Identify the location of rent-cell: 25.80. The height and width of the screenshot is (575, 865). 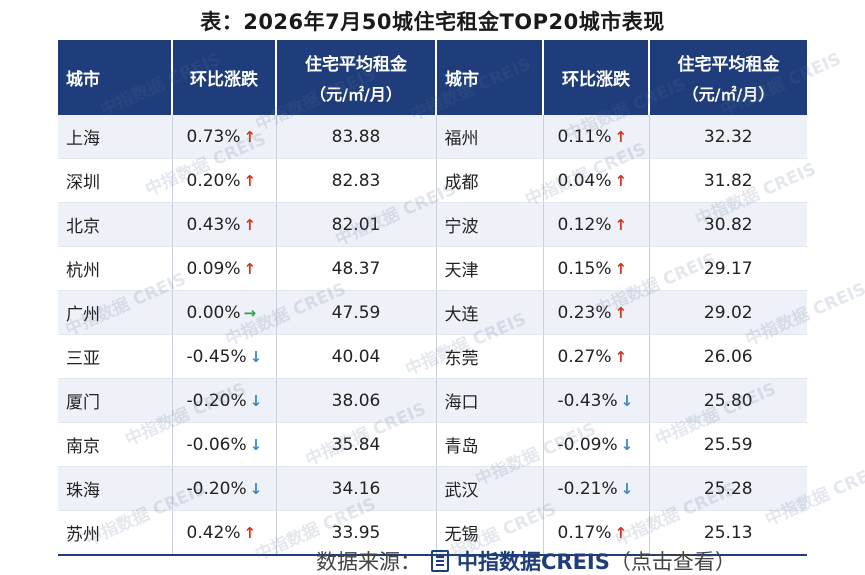
(728, 400).